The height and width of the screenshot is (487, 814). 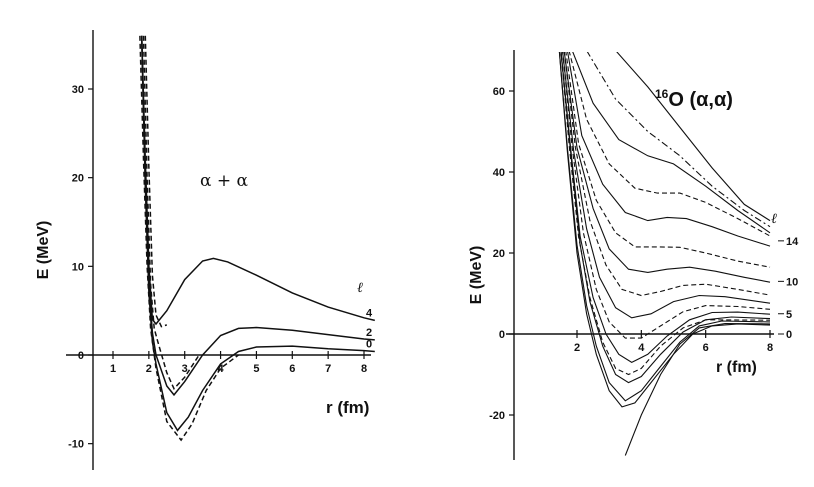 What do you see at coordinates (706, 348) in the screenshot?
I see `x-tick-label-2: 6` at bounding box center [706, 348].